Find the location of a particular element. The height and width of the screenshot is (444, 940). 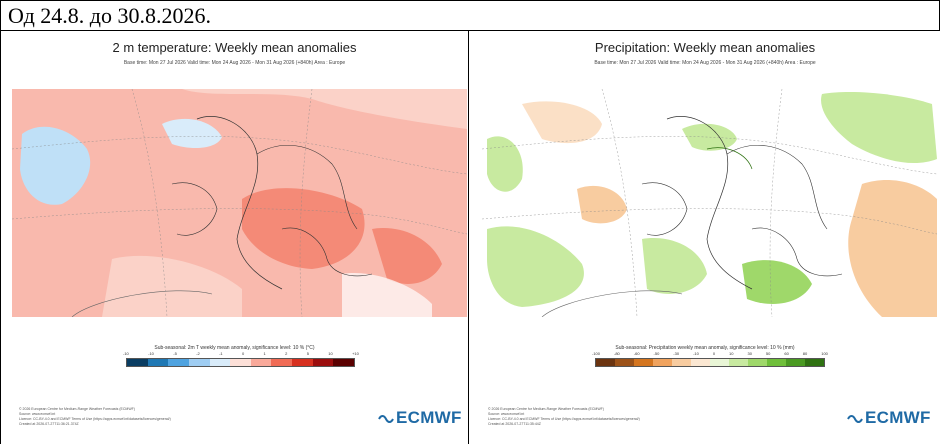

colorbar-tick-label: +10 is located at coordinates (355, 353).